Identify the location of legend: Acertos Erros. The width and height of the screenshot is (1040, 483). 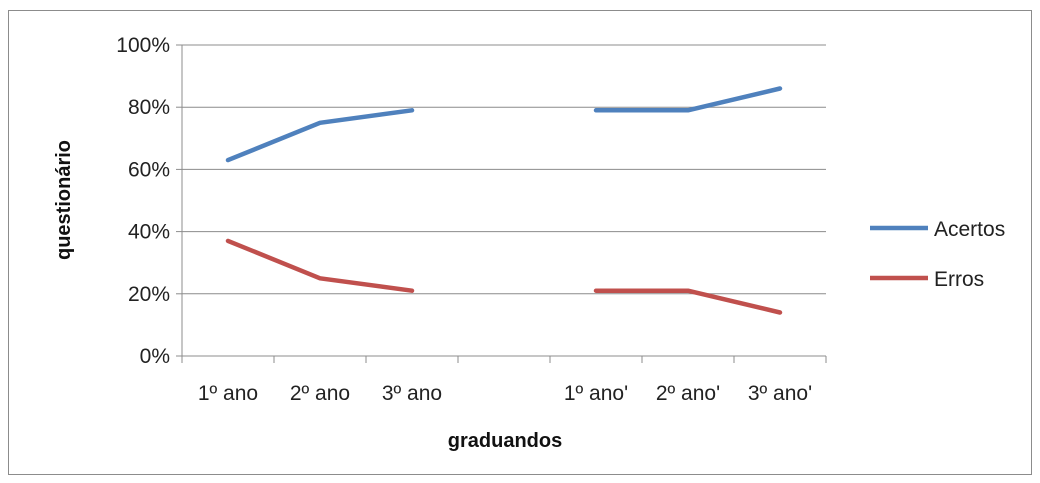
(937, 254).